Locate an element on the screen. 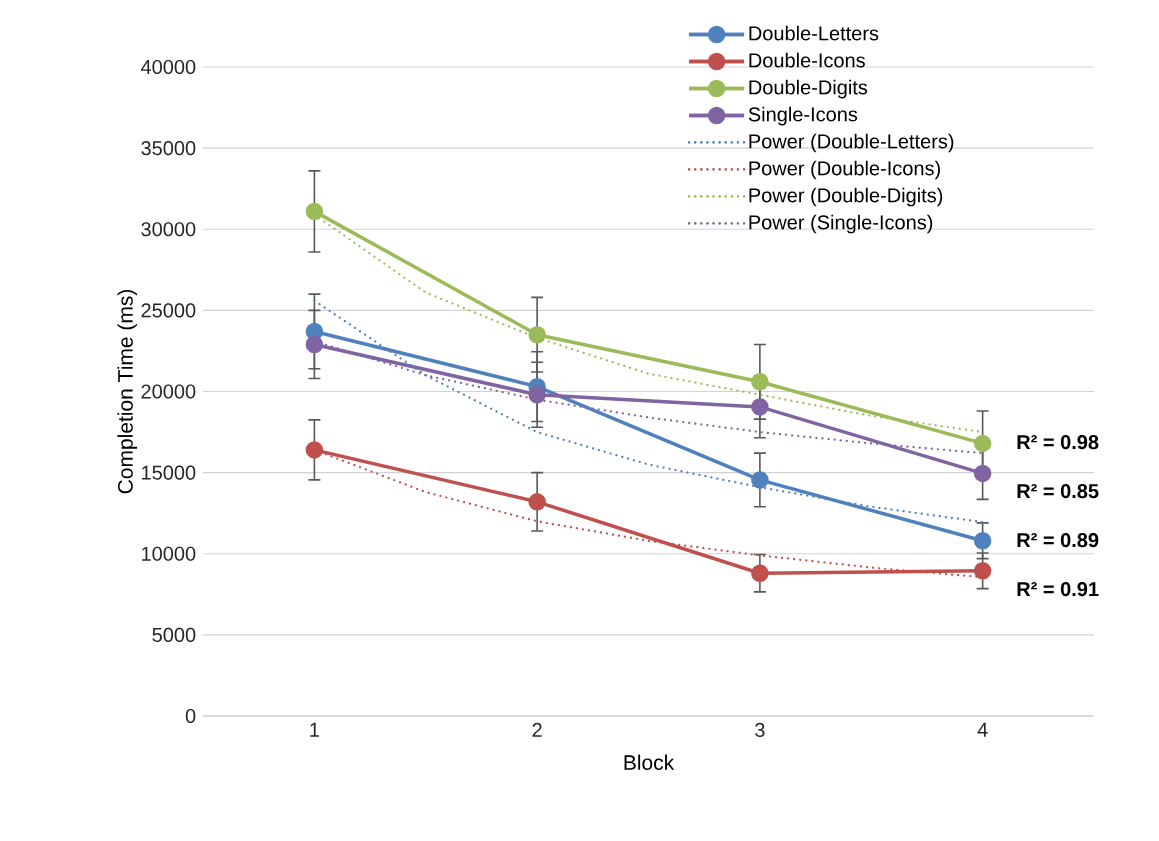 The height and width of the screenshot is (841, 1159). y-tick-label: 15000 is located at coordinates (169, 472).